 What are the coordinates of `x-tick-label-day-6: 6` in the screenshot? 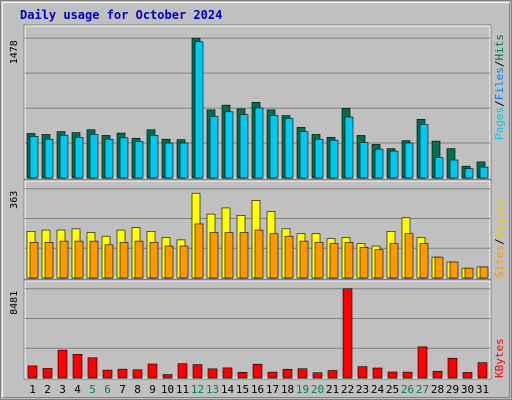 It's located at (107, 389).